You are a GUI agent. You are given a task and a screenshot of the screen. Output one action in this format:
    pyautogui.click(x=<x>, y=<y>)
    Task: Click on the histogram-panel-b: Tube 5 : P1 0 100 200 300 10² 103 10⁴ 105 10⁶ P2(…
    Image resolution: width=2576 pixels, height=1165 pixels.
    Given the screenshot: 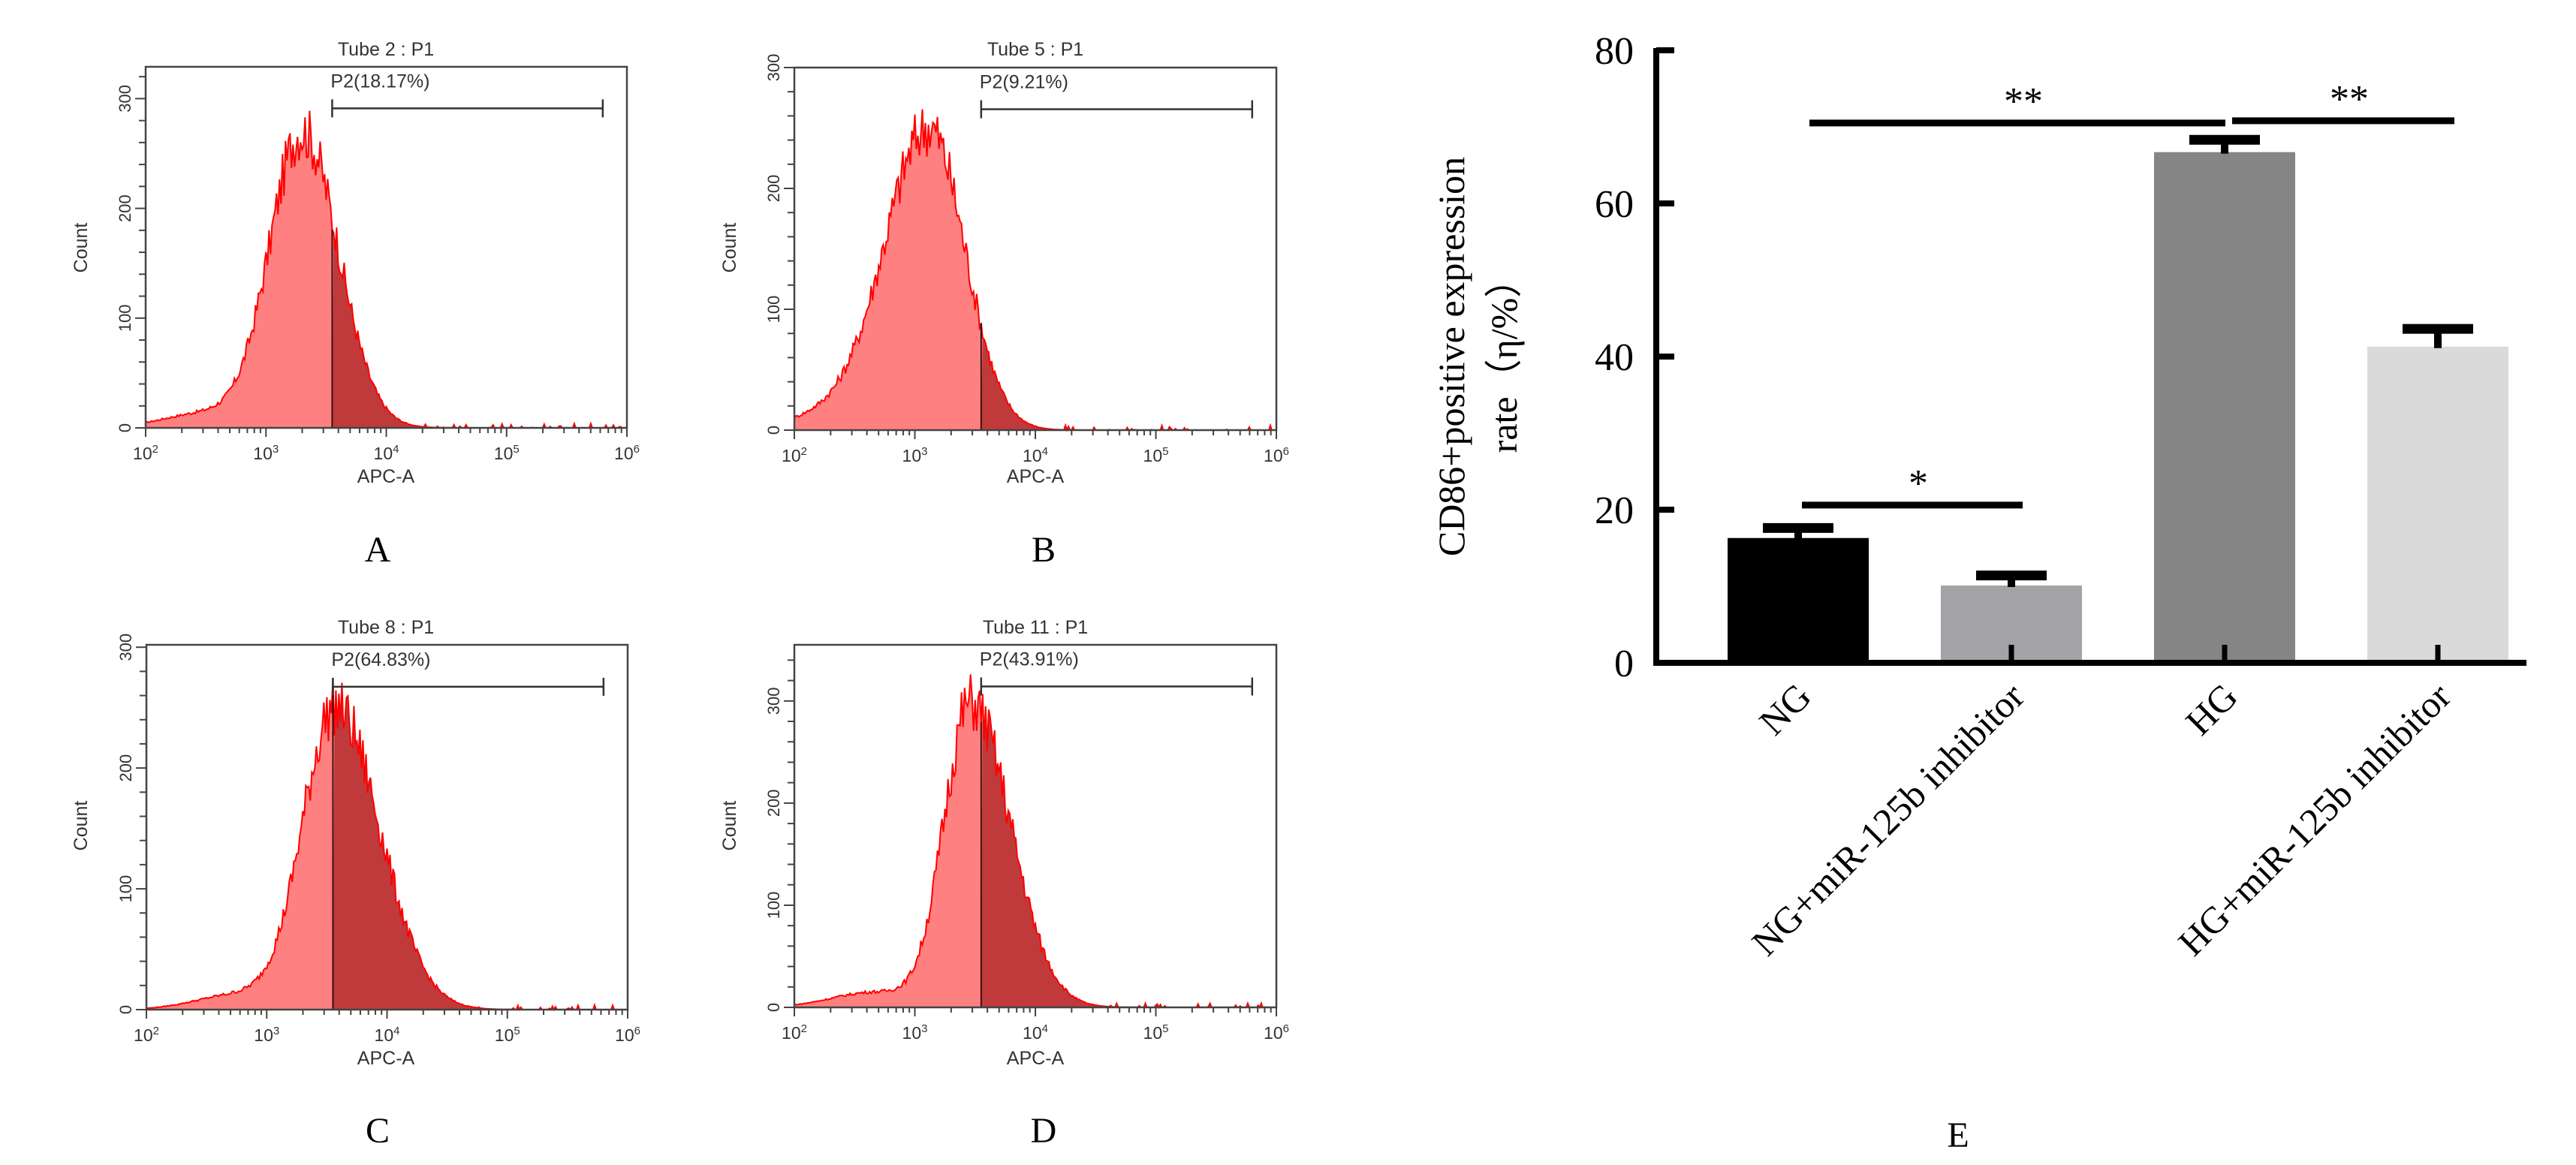 What is the action you would take?
    pyautogui.click(x=1004, y=304)
    